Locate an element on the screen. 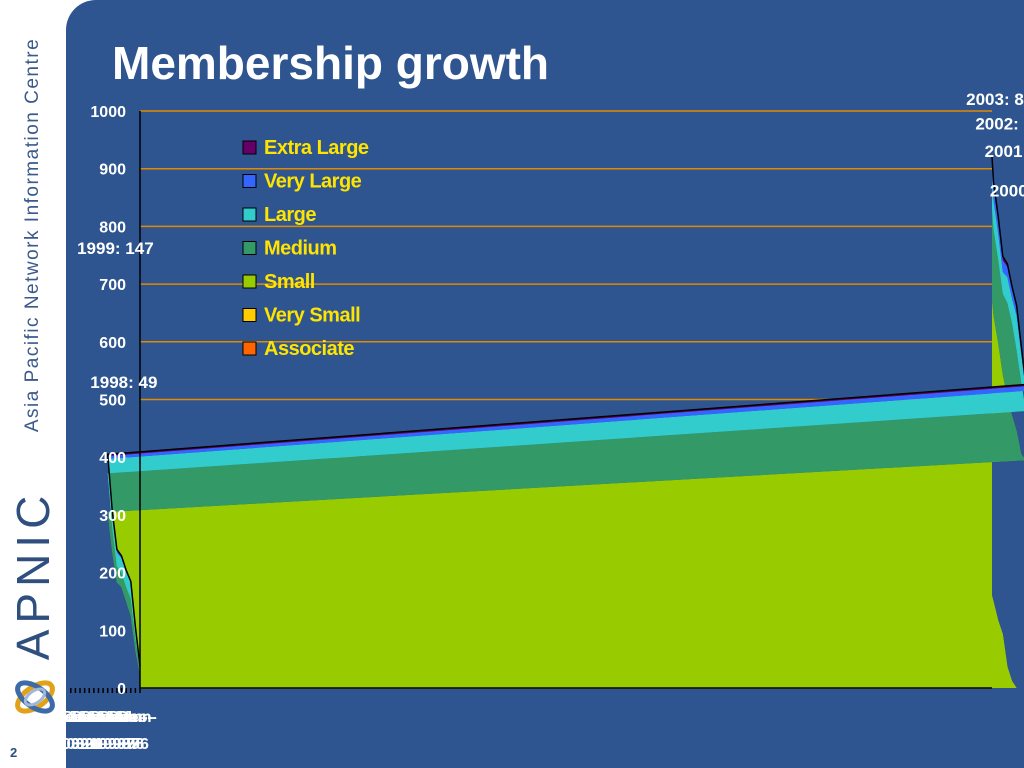 The image size is (1024, 768). y-tick-label: 500 is located at coordinates (112, 401).